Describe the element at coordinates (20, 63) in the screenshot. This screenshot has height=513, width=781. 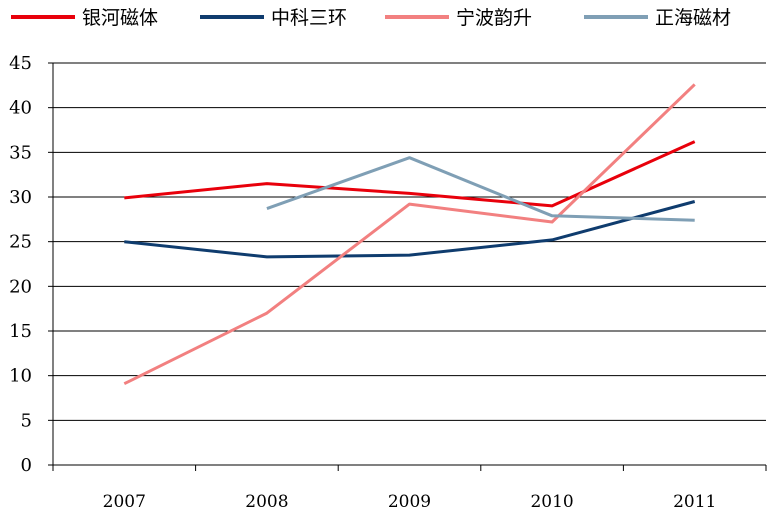
I see `y-tick-label: 45` at that location.